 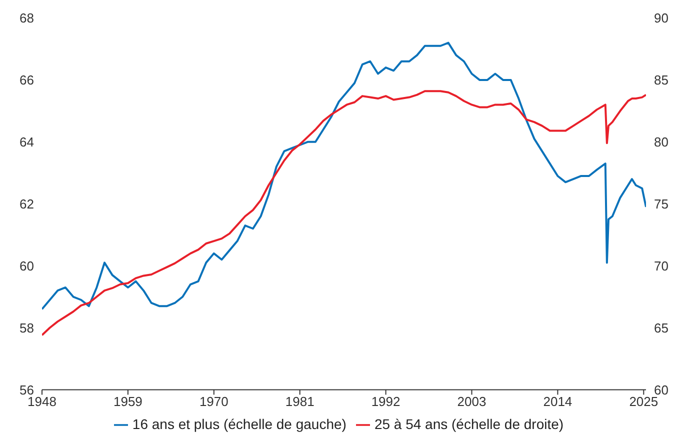 What do you see at coordinates (661, 142) in the screenshot?
I see `y2-tick-label: 80` at bounding box center [661, 142].